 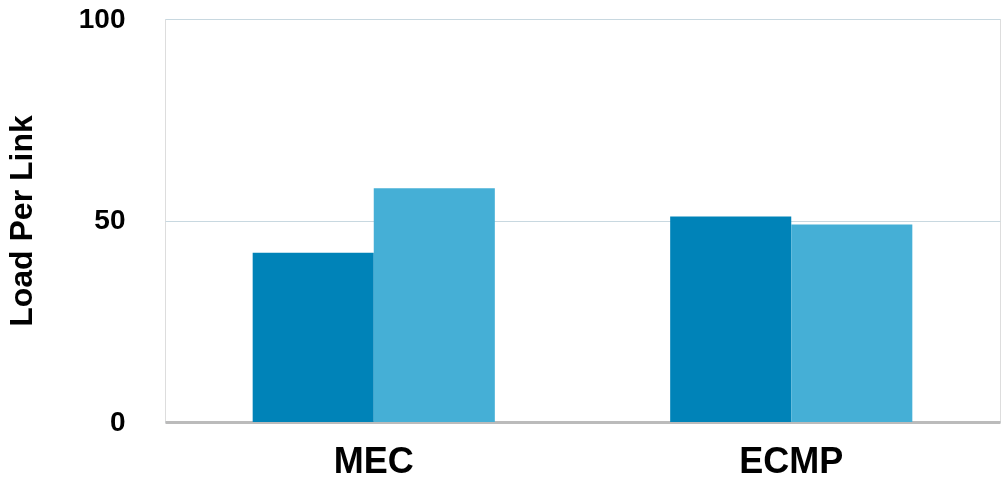 What do you see at coordinates (373, 460) in the screenshot?
I see `x-tick-label: MEC` at bounding box center [373, 460].